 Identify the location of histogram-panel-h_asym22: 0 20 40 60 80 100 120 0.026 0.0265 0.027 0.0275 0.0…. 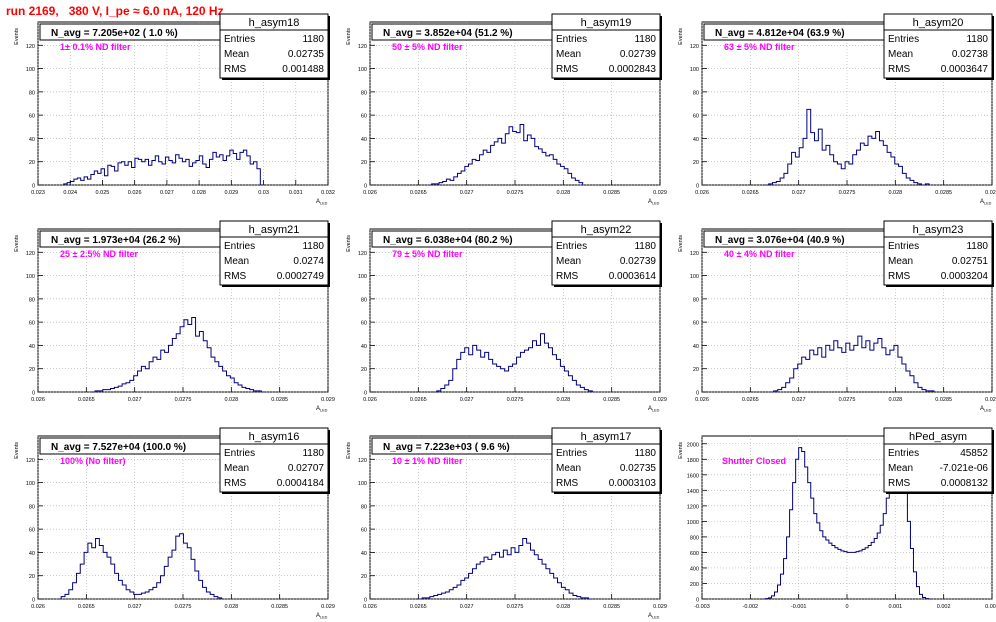
(506, 316).